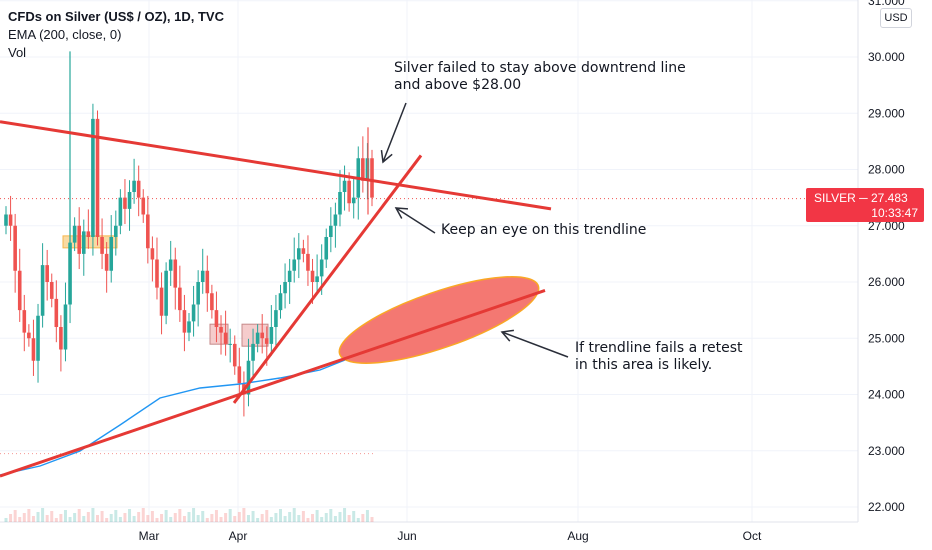  Describe the element at coordinates (535, 344) in the screenshot. I see `arrow-bottom` at that location.